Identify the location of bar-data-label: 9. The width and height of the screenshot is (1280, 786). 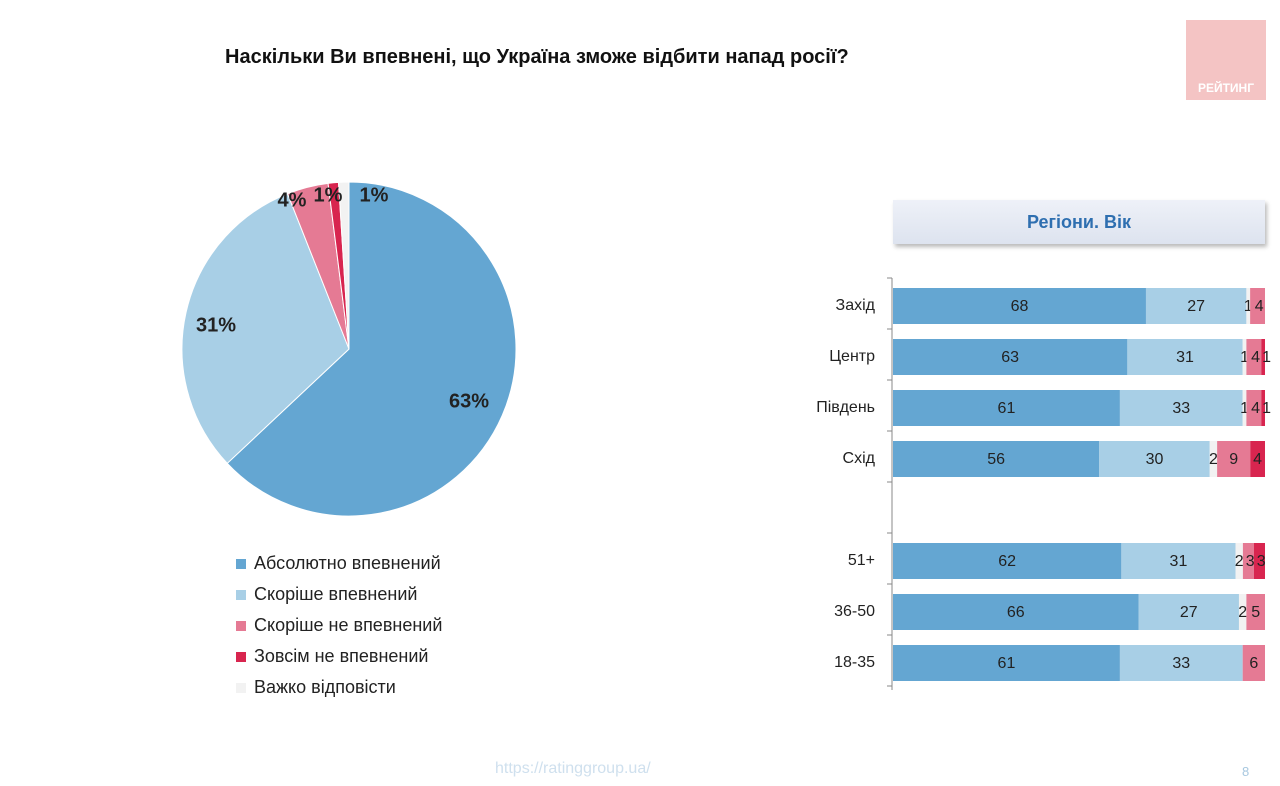
(1233, 459).